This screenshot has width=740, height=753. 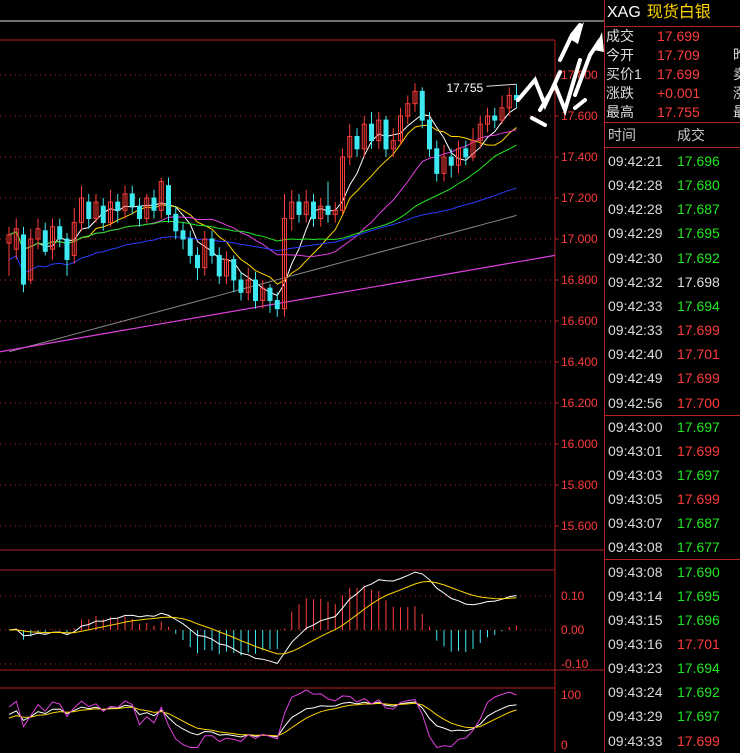 What do you see at coordinates (635, 571) in the screenshot?
I see `tick-time: 09:43:08` at bounding box center [635, 571].